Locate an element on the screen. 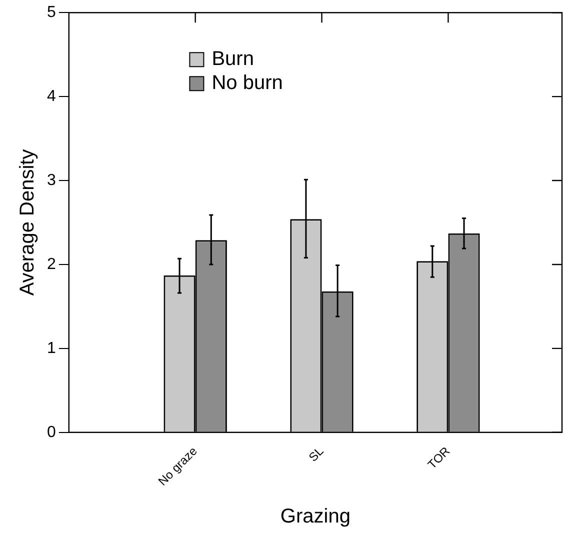 This screenshot has width=582, height=541. y-tick-label: 4 is located at coordinates (51, 96).